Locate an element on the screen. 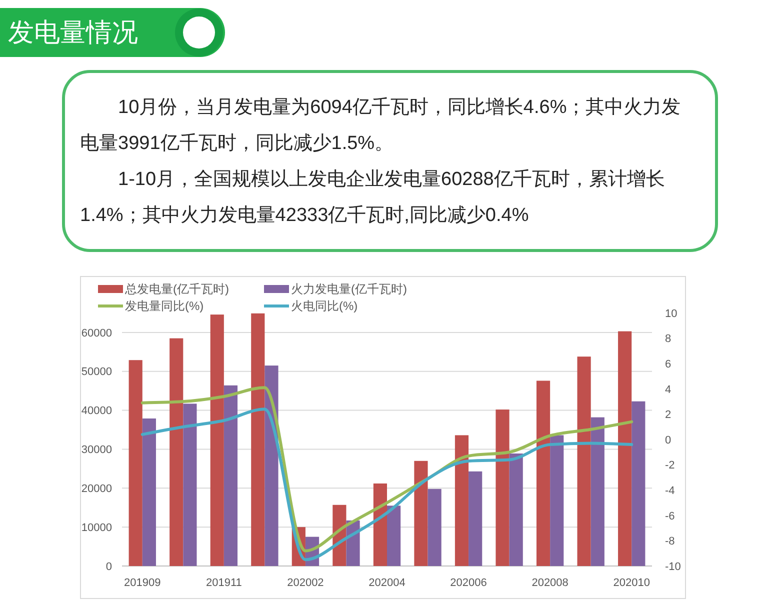  y2-tick-label: 10 is located at coordinates (671, 314).